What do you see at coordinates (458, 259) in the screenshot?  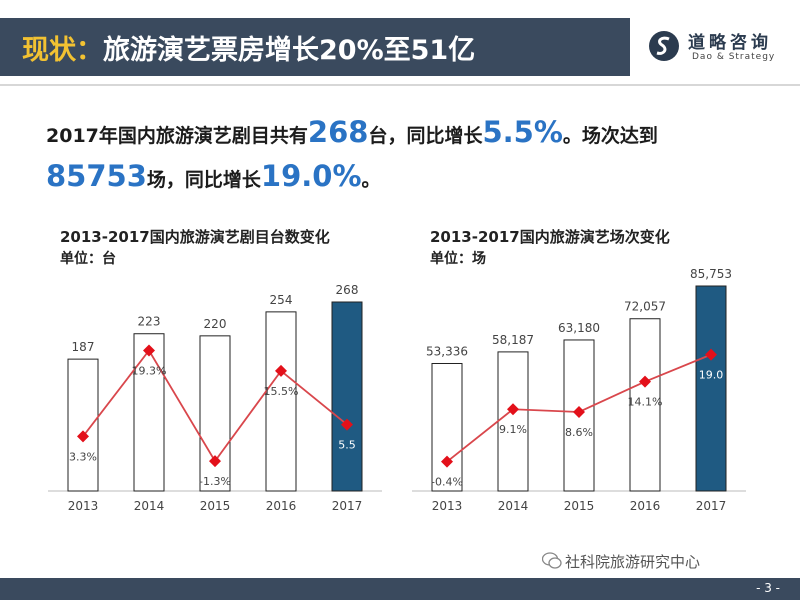 I see `chart2-unit: 单位：场` at bounding box center [458, 259].